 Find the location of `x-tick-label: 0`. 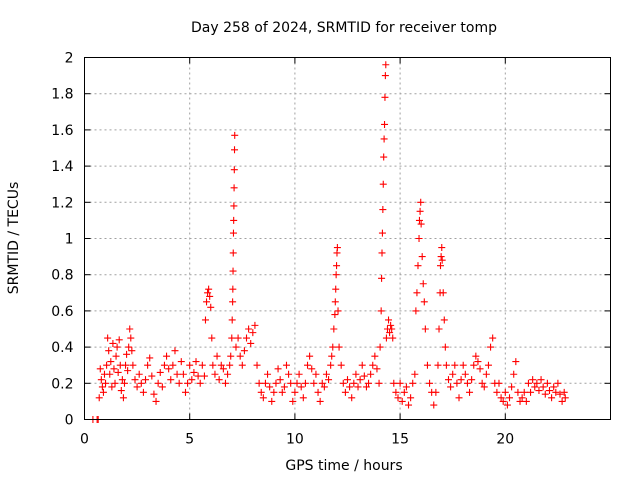

x-tick-label: 0 is located at coordinates (84, 440).